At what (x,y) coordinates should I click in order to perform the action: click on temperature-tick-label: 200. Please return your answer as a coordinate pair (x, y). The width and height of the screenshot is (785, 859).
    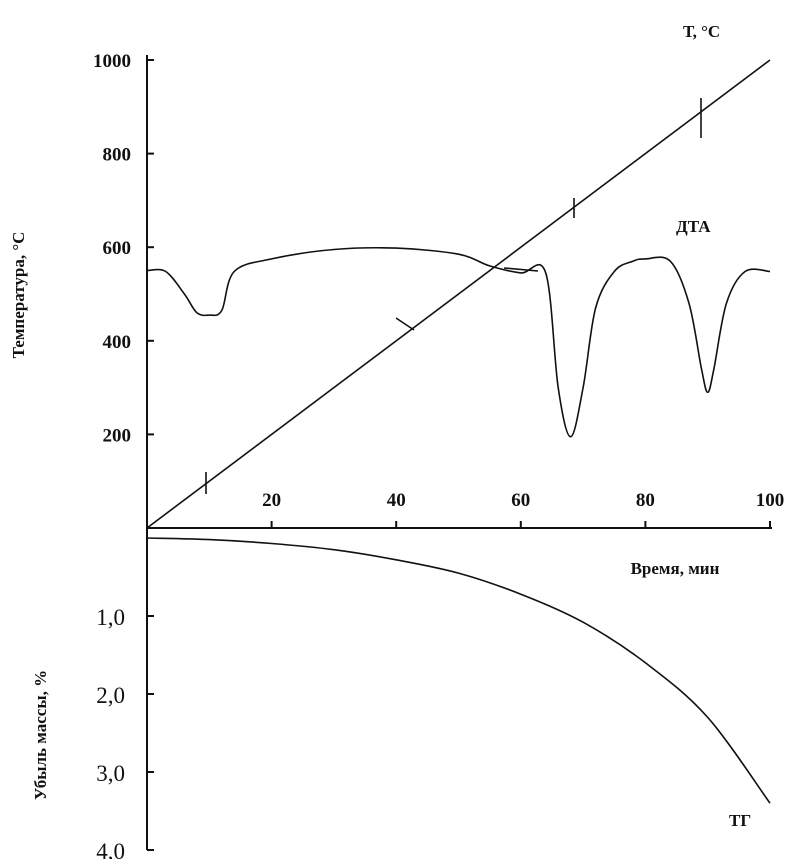
    Looking at the image, I should click on (117, 435).